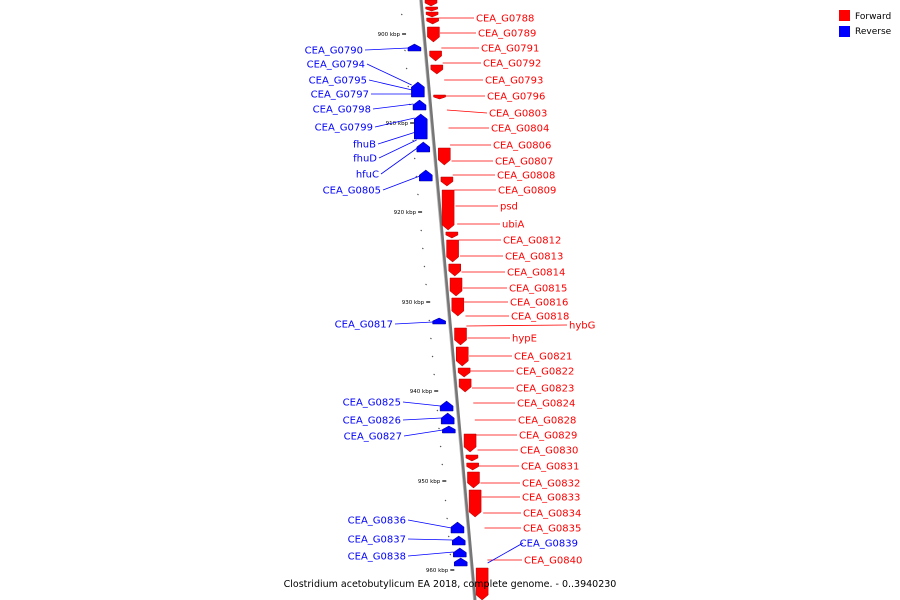 This screenshot has height=600, width=900. Describe the element at coordinates (507, 34) in the screenshot. I see `forward-gene-label: CEA_G0789` at that location.